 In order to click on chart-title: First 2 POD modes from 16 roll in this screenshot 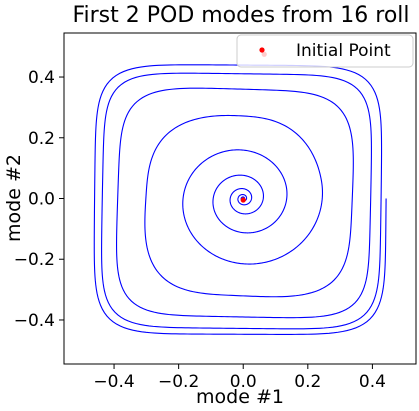, I will do `click(240, 15)`.